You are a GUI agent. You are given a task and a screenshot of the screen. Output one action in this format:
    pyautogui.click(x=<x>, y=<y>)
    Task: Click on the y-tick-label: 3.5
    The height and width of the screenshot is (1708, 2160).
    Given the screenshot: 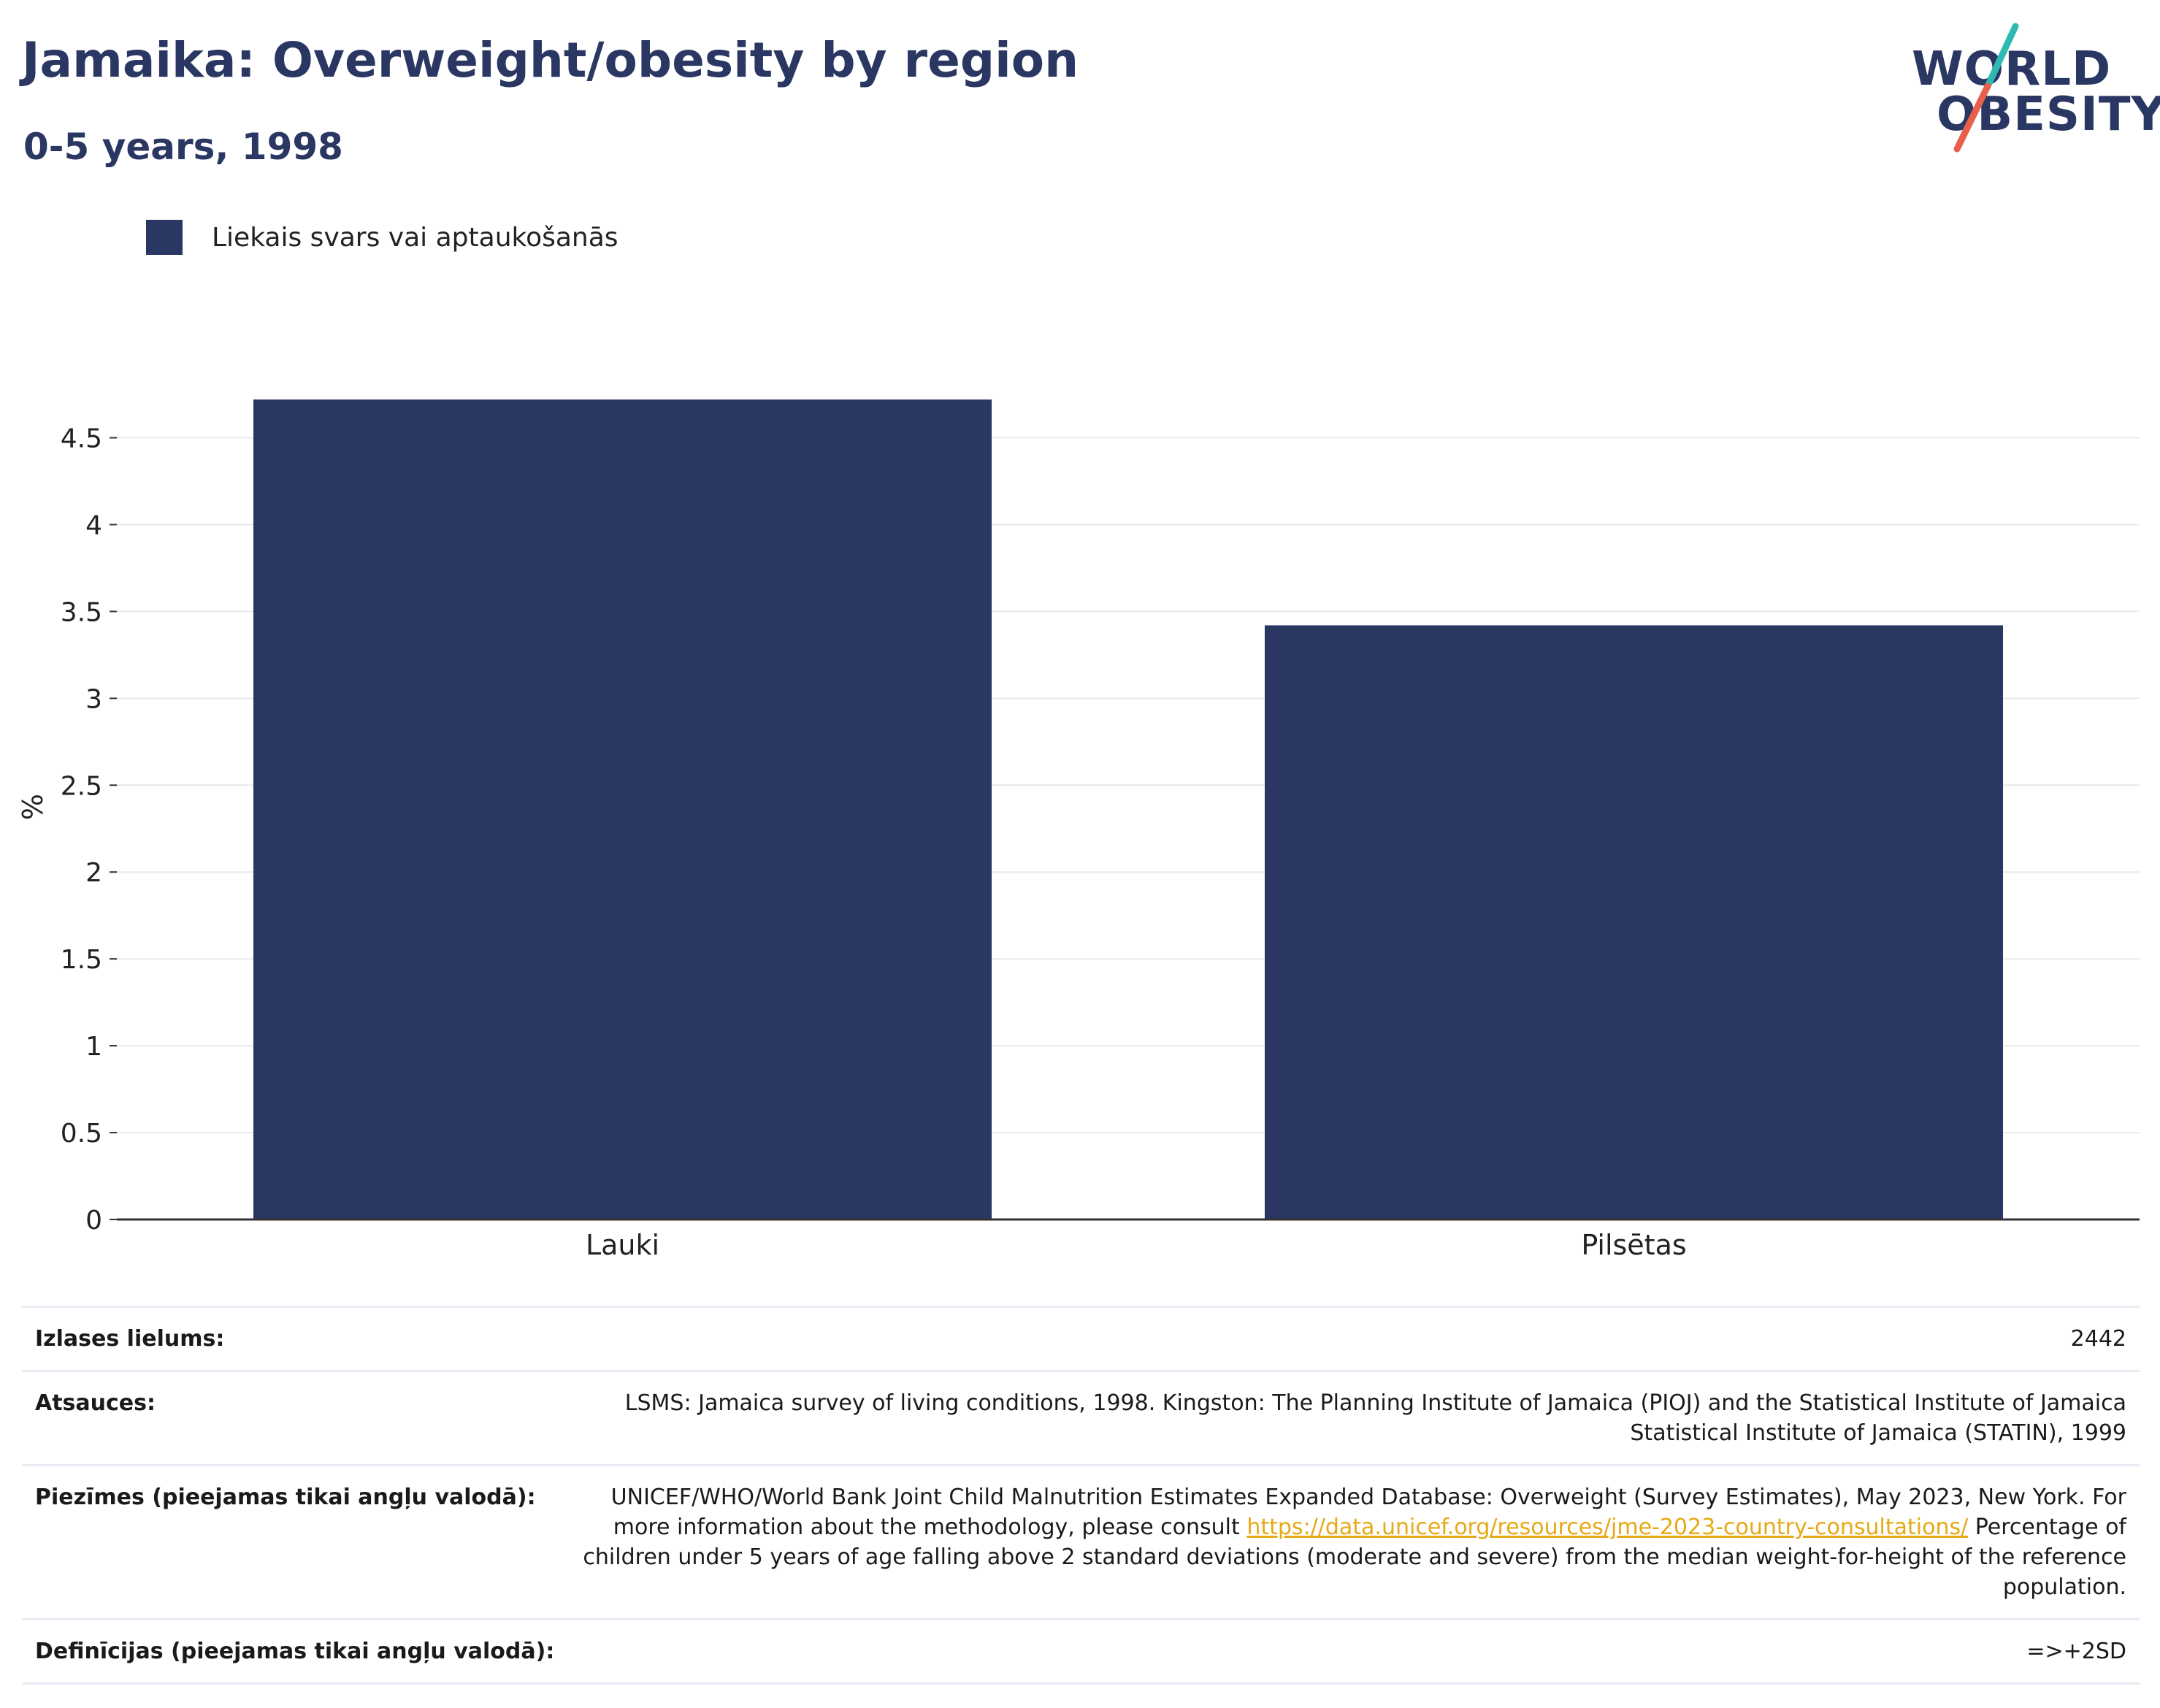 What is the action you would take?
    pyautogui.click(x=81, y=612)
    